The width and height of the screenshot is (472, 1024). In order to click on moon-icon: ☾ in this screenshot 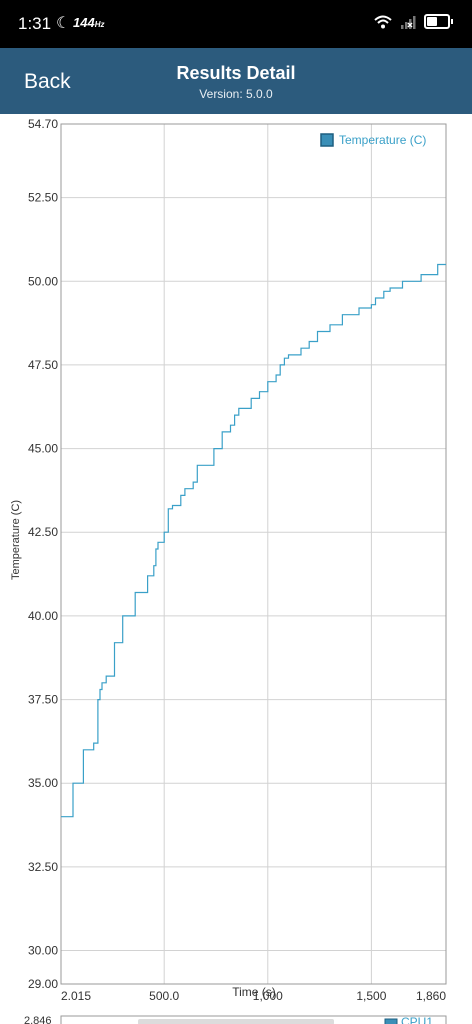, I will do `click(63, 23)`.